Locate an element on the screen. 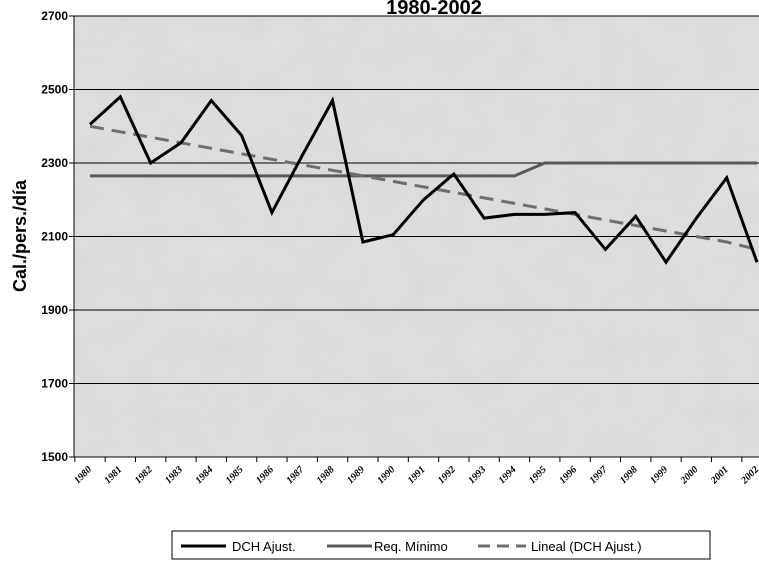 The height and width of the screenshot is (563, 759). x-tick-label: 1990 is located at coordinates (386, 475).